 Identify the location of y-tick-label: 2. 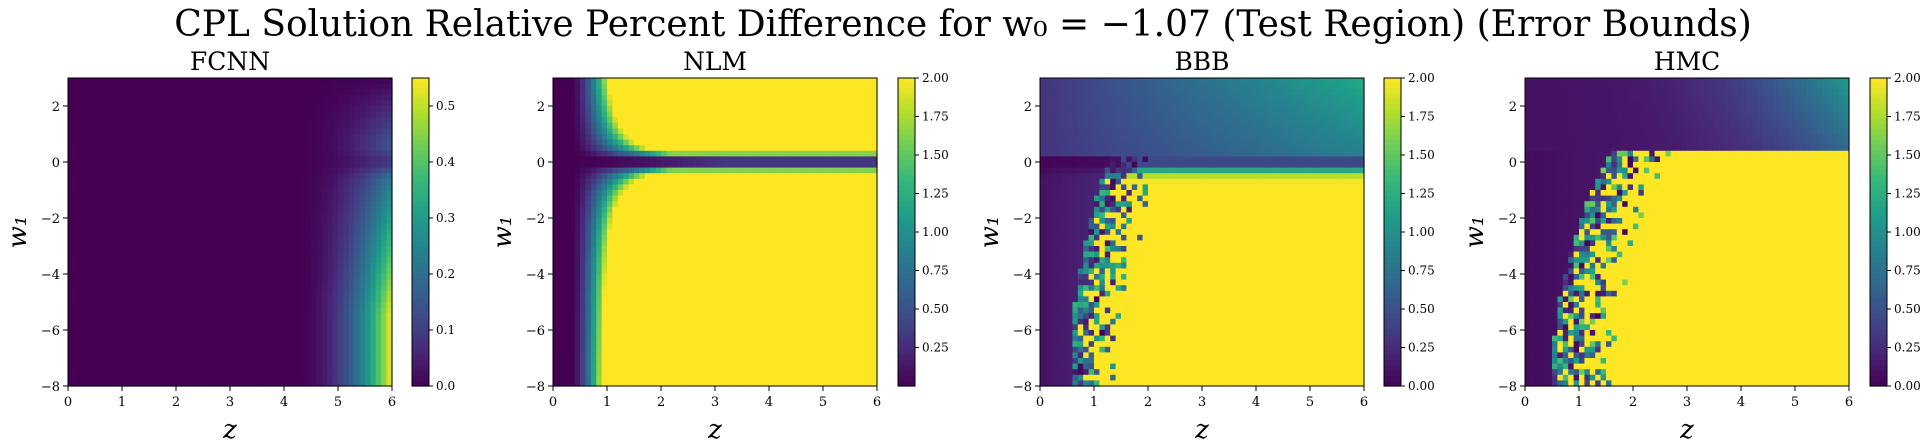
(56, 107).